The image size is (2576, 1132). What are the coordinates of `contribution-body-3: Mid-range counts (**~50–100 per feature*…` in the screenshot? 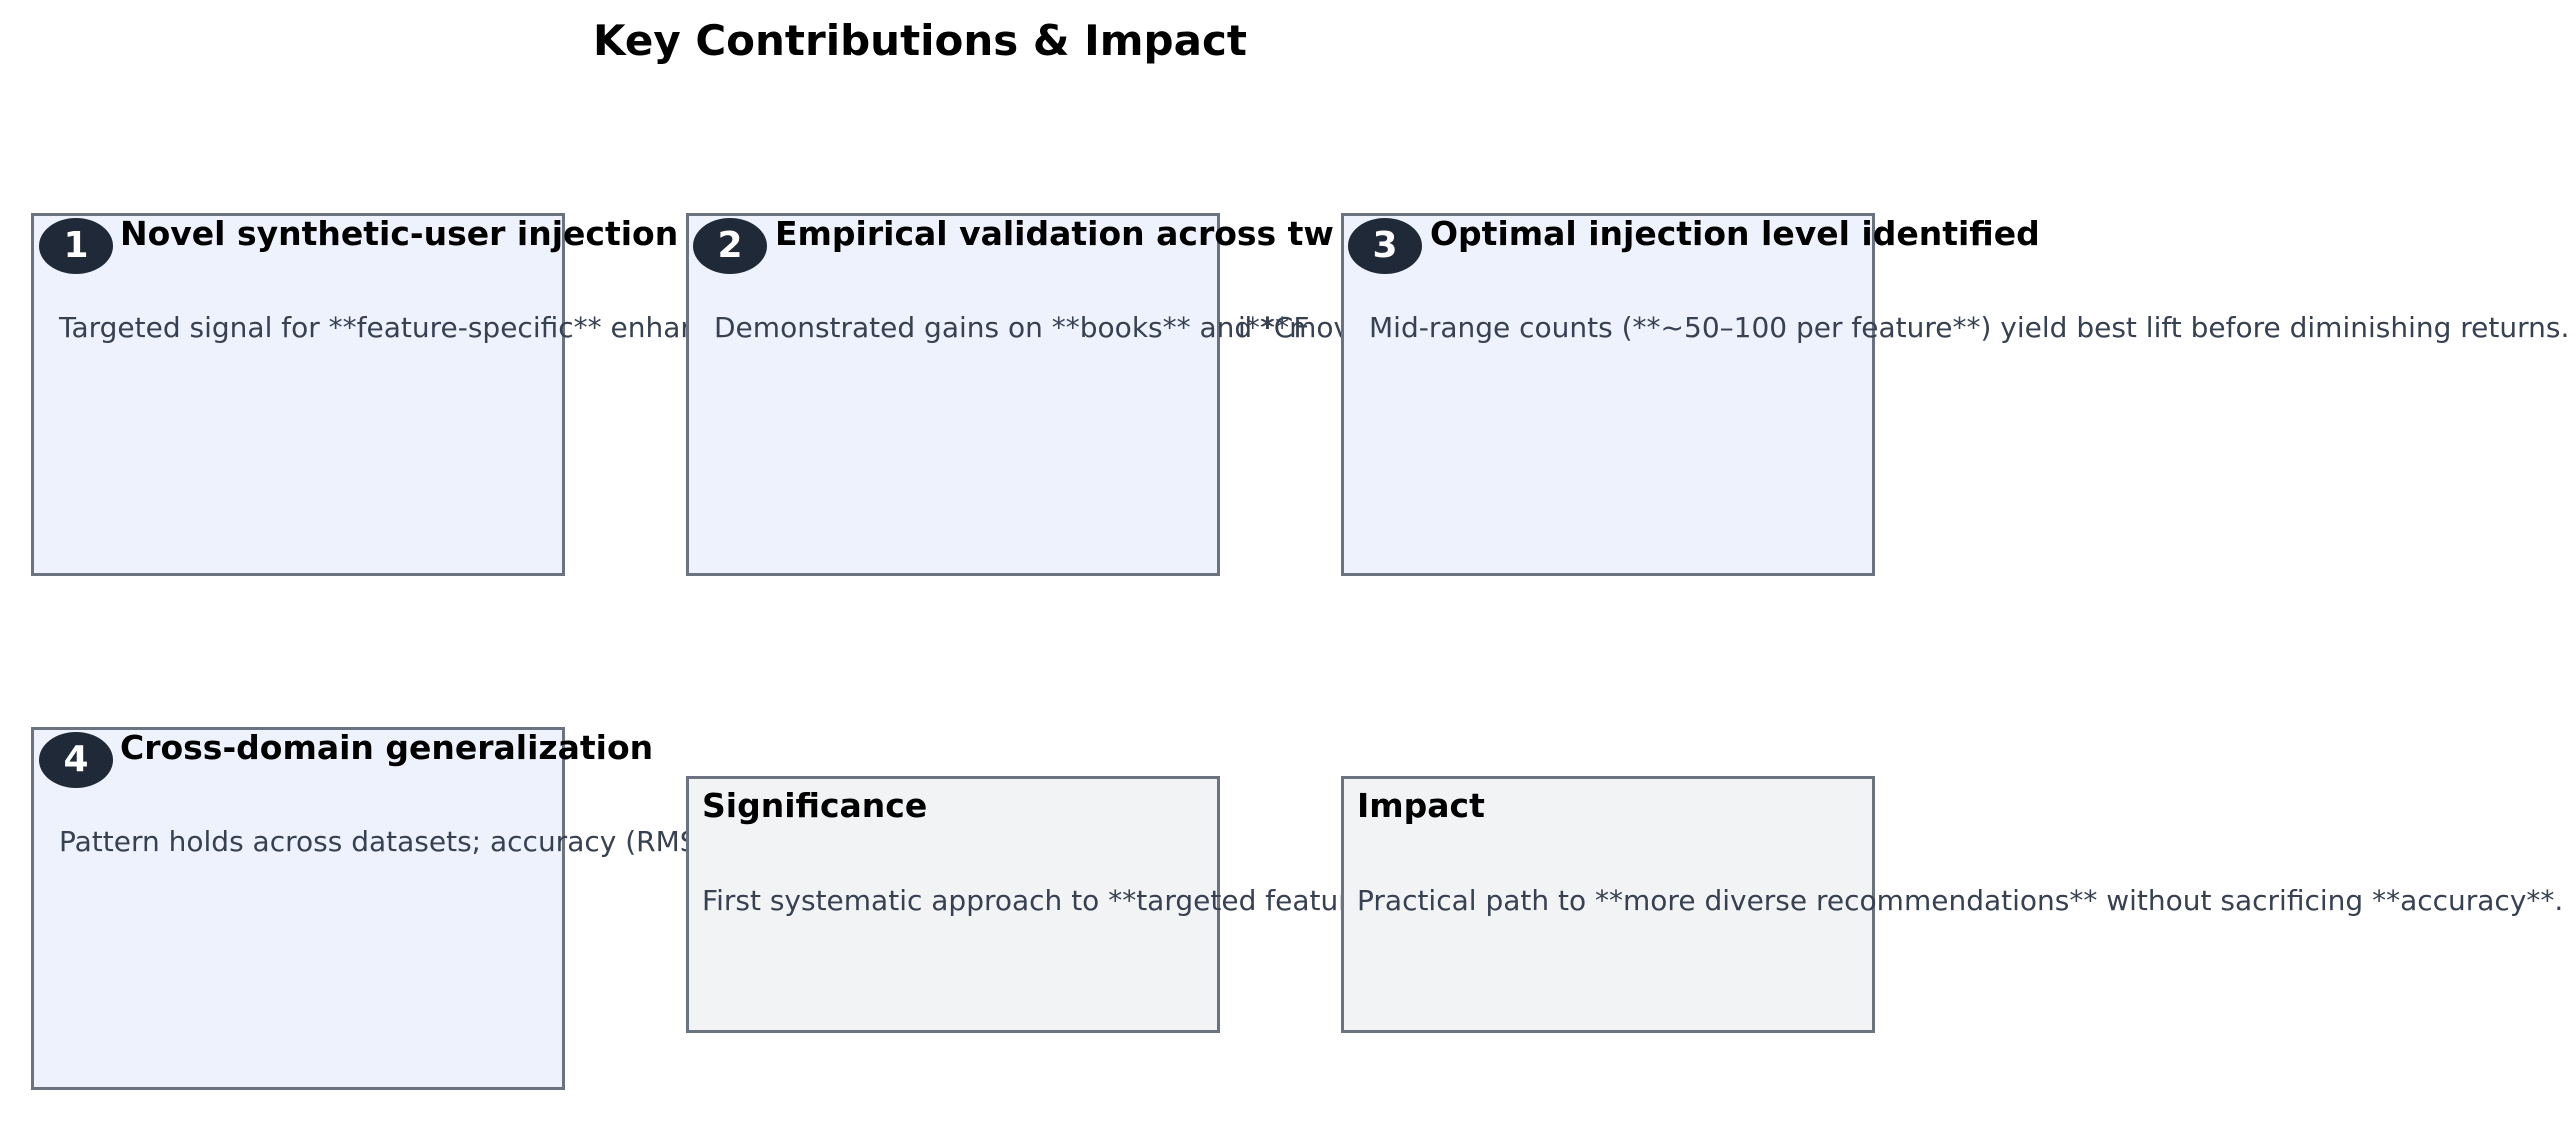 It's located at (1969, 327).